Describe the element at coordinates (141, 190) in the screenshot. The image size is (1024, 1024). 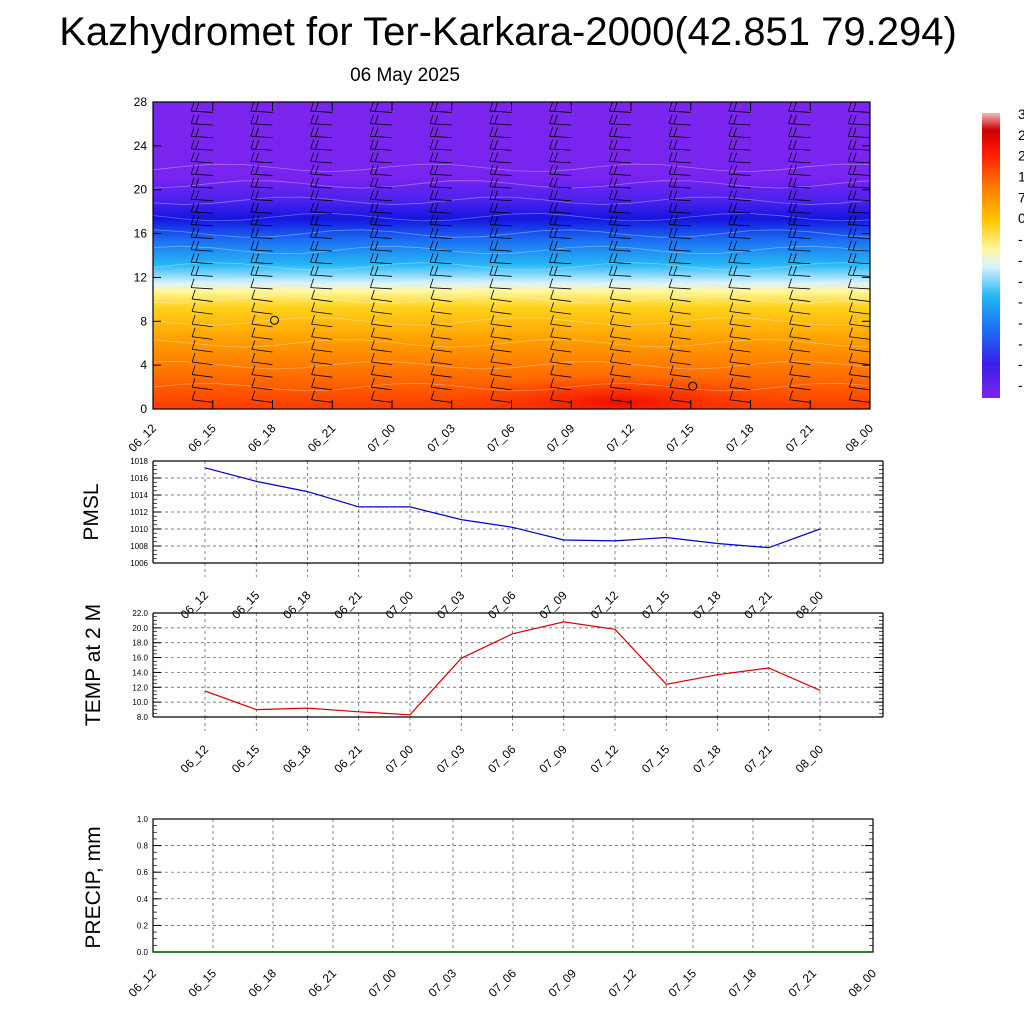
I see `profile-y-tick-label: 20` at that location.